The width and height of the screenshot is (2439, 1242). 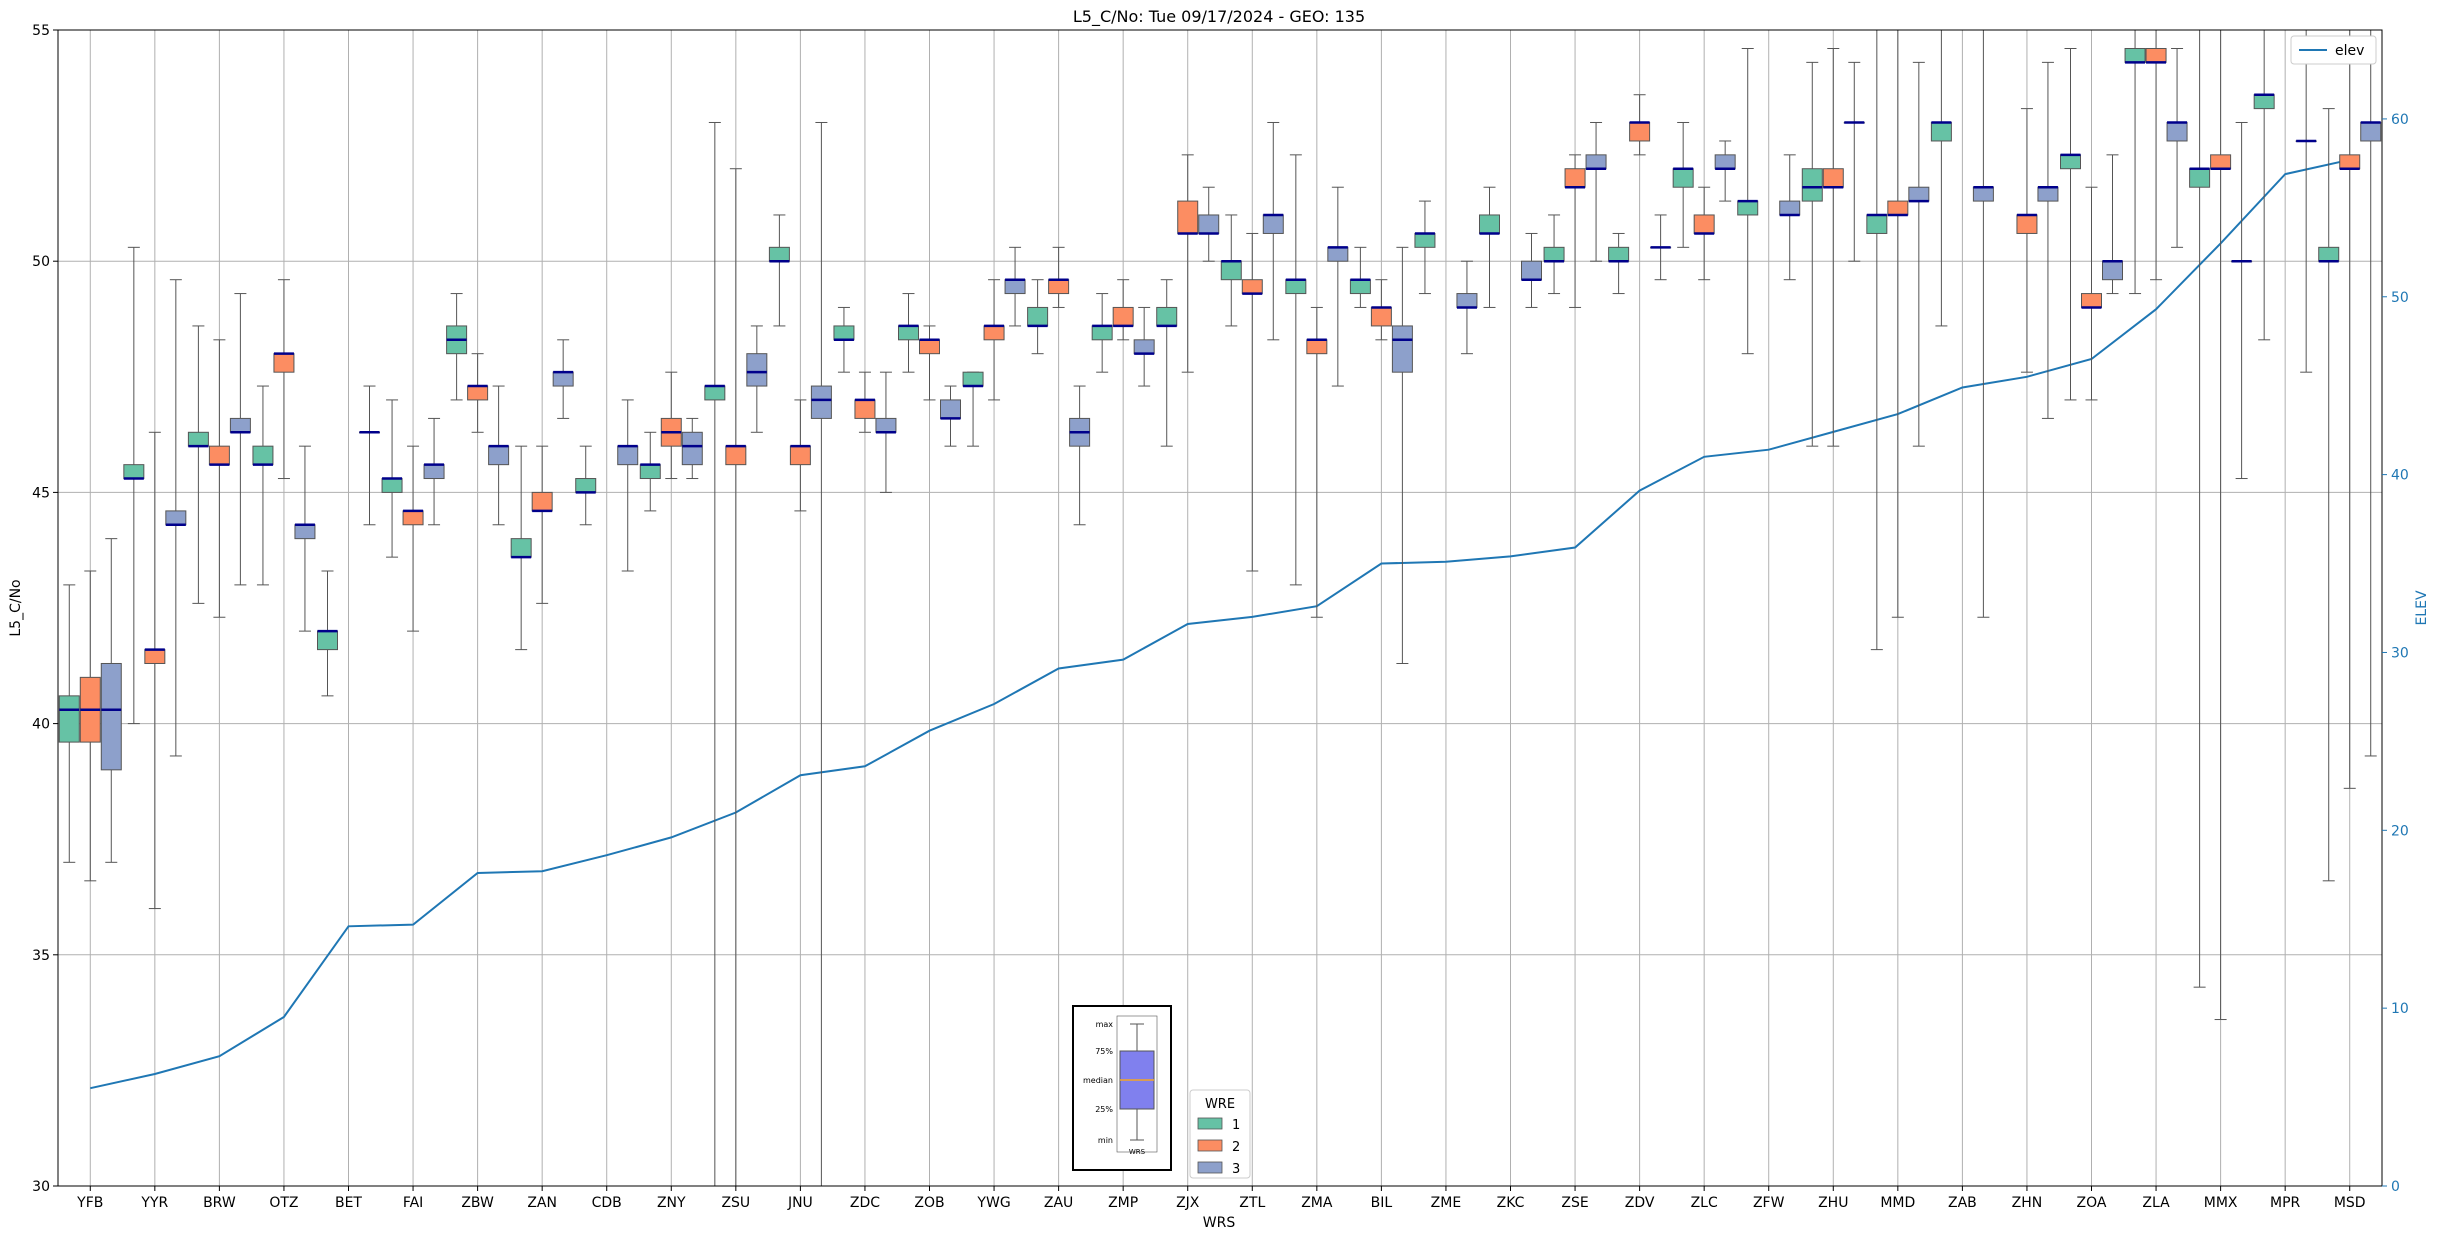 What do you see at coordinates (41, 956) in the screenshot?
I see `y-tick-label: 35` at bounding box center [41, 956].